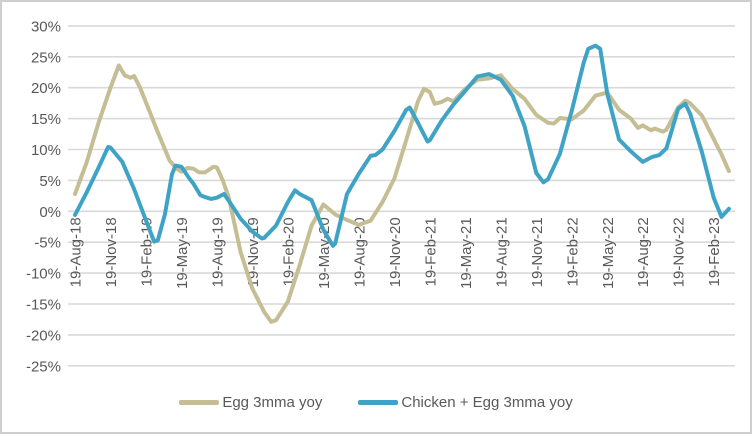 Image resolution: width=752 pixels, height=434 pixels. I want to click on x-axis-label: 19-Feb-23, so click(714, 251).